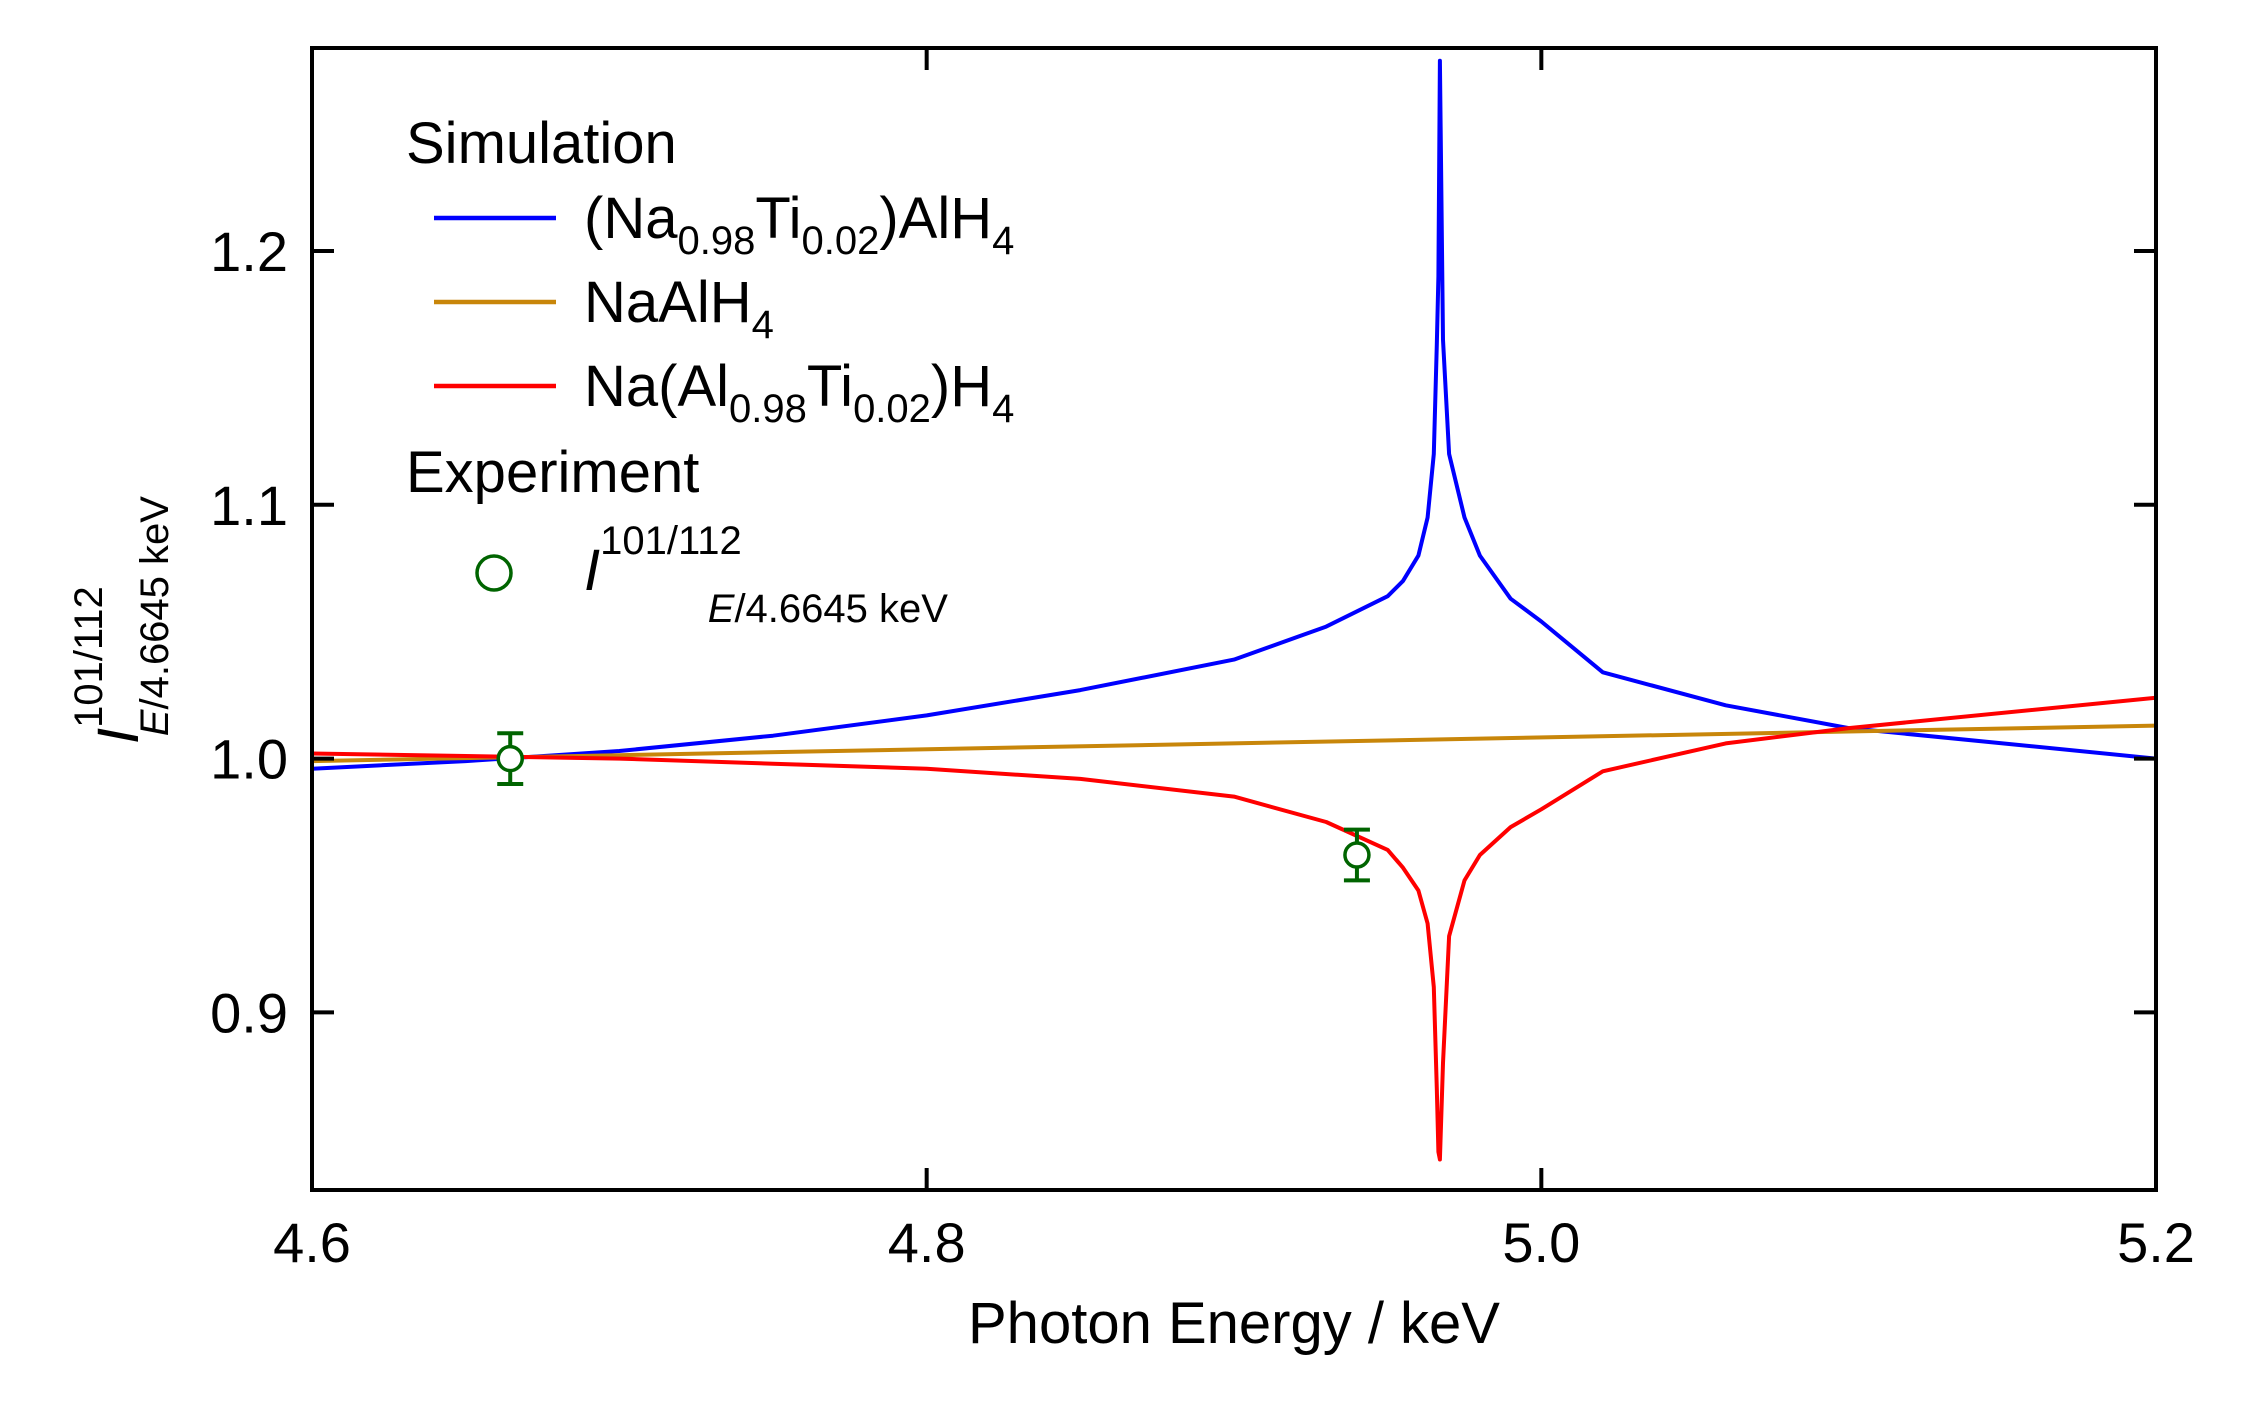 Image resolution: width=2242 pixels, height=1419 pixels. I want to click on x-tick-label-4-6: 4.6, so click(312, 1242).